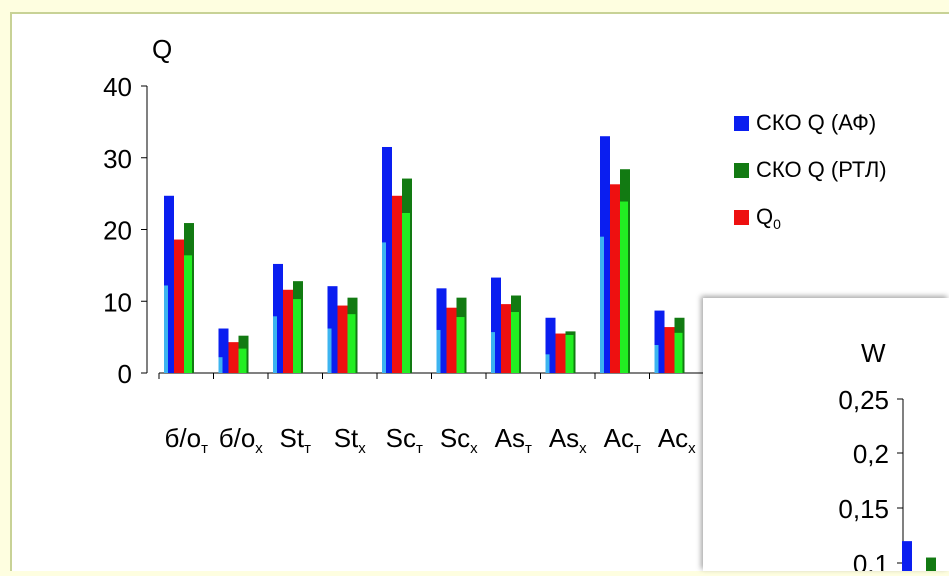  What do you see at coordinates (241, 440) in the screenshot?
I see `x-tick-label: б/ох` at bounding box center [241, 440].